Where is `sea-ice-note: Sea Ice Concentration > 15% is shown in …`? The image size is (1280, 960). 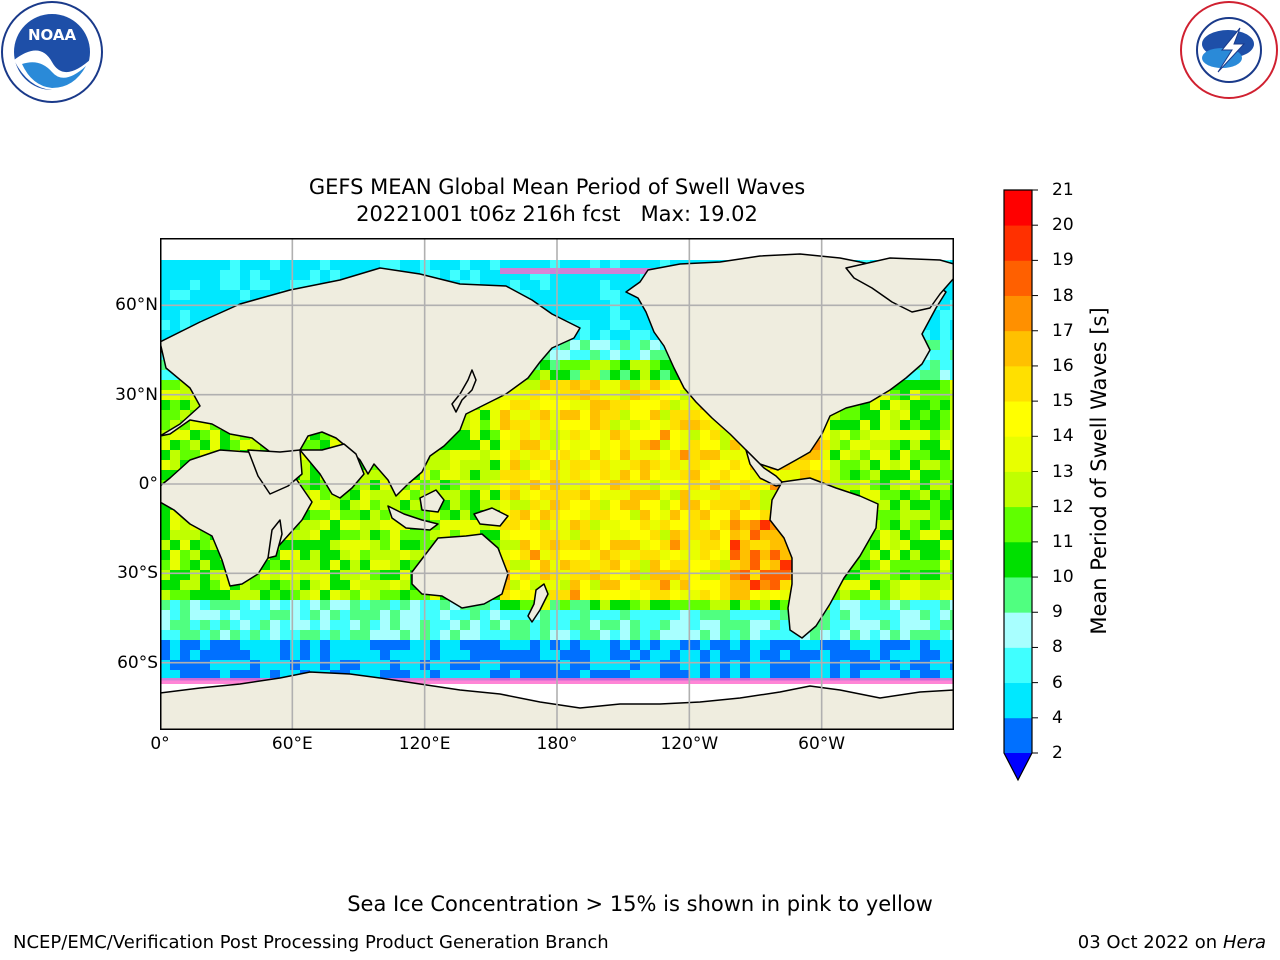
sea-ice-note: Sea Ice Concentration > 15% is shown in … is located at coordinates (640, 904).